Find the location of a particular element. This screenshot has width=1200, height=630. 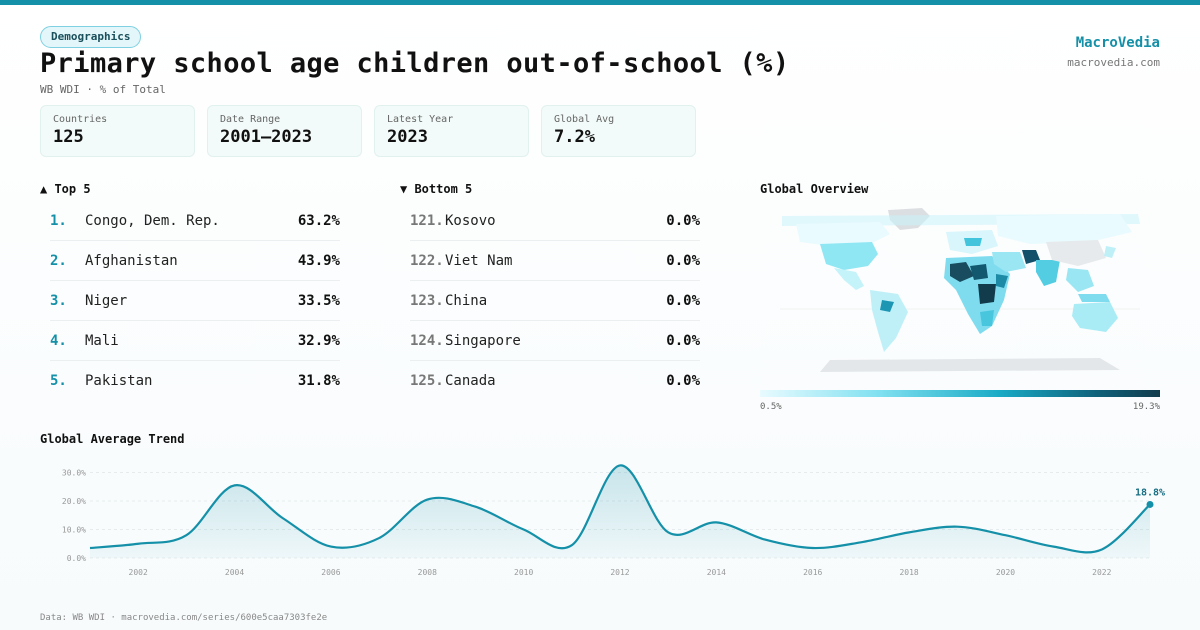

country-name: China is located at coordinates (466, 300).